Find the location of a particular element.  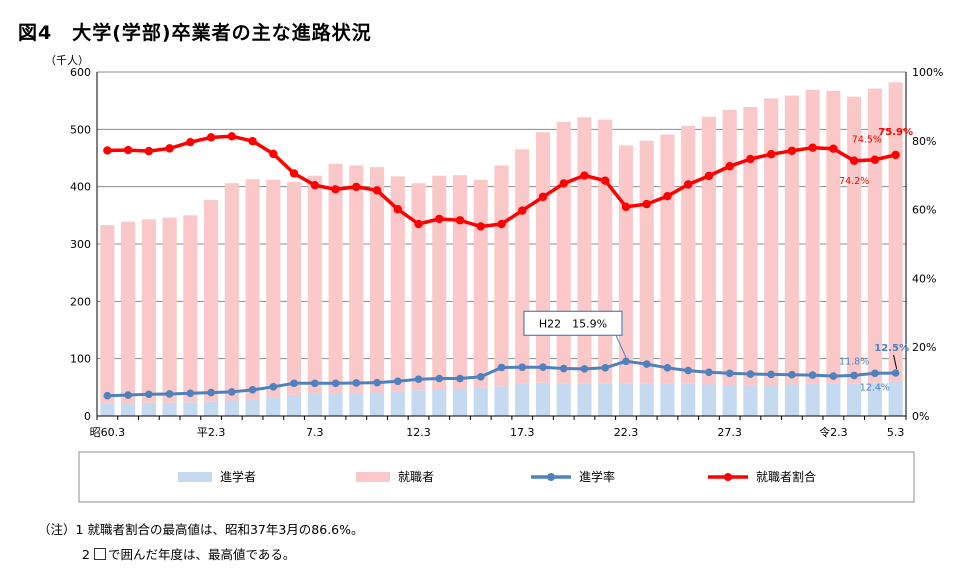

right-tick-label: 60% is located at coordinates (924, 210).